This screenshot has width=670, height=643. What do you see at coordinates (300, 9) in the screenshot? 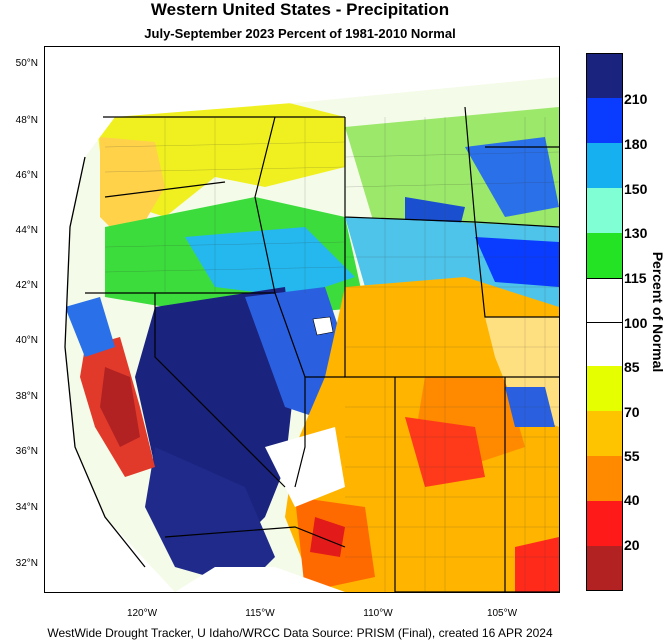
I see `map-title: Western United States - Precipitation` at bounding box center [300, 9].